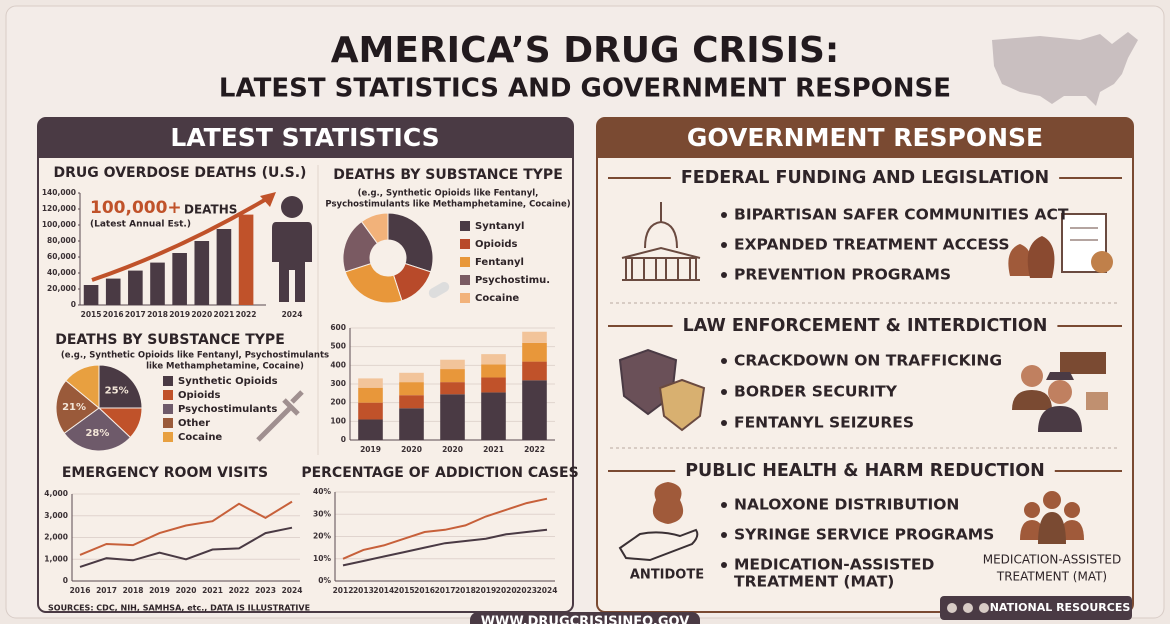 This screenshot has width=1170, height=624. I want to click on value-label: 21%, so click(74, 407).